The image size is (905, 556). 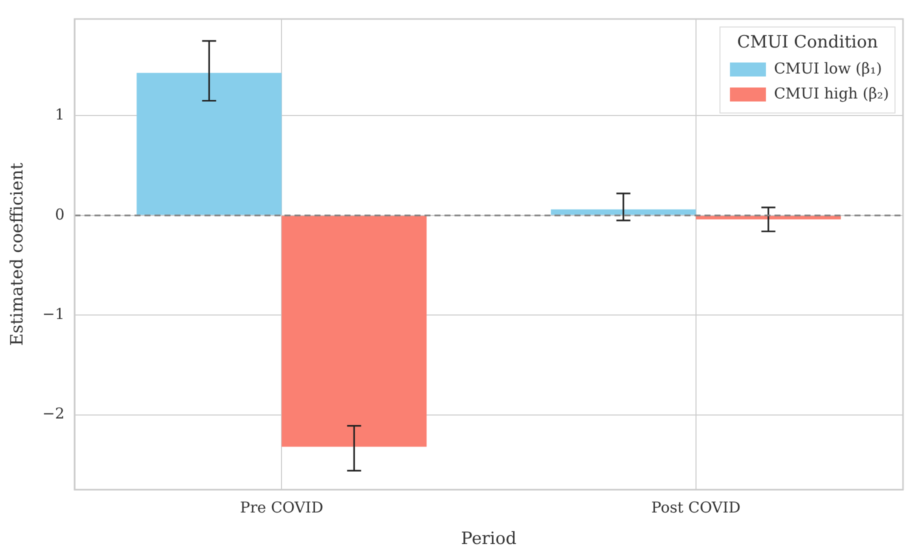 I want to click on x-tick-label: Post COVID, so click(x=696, y=507).